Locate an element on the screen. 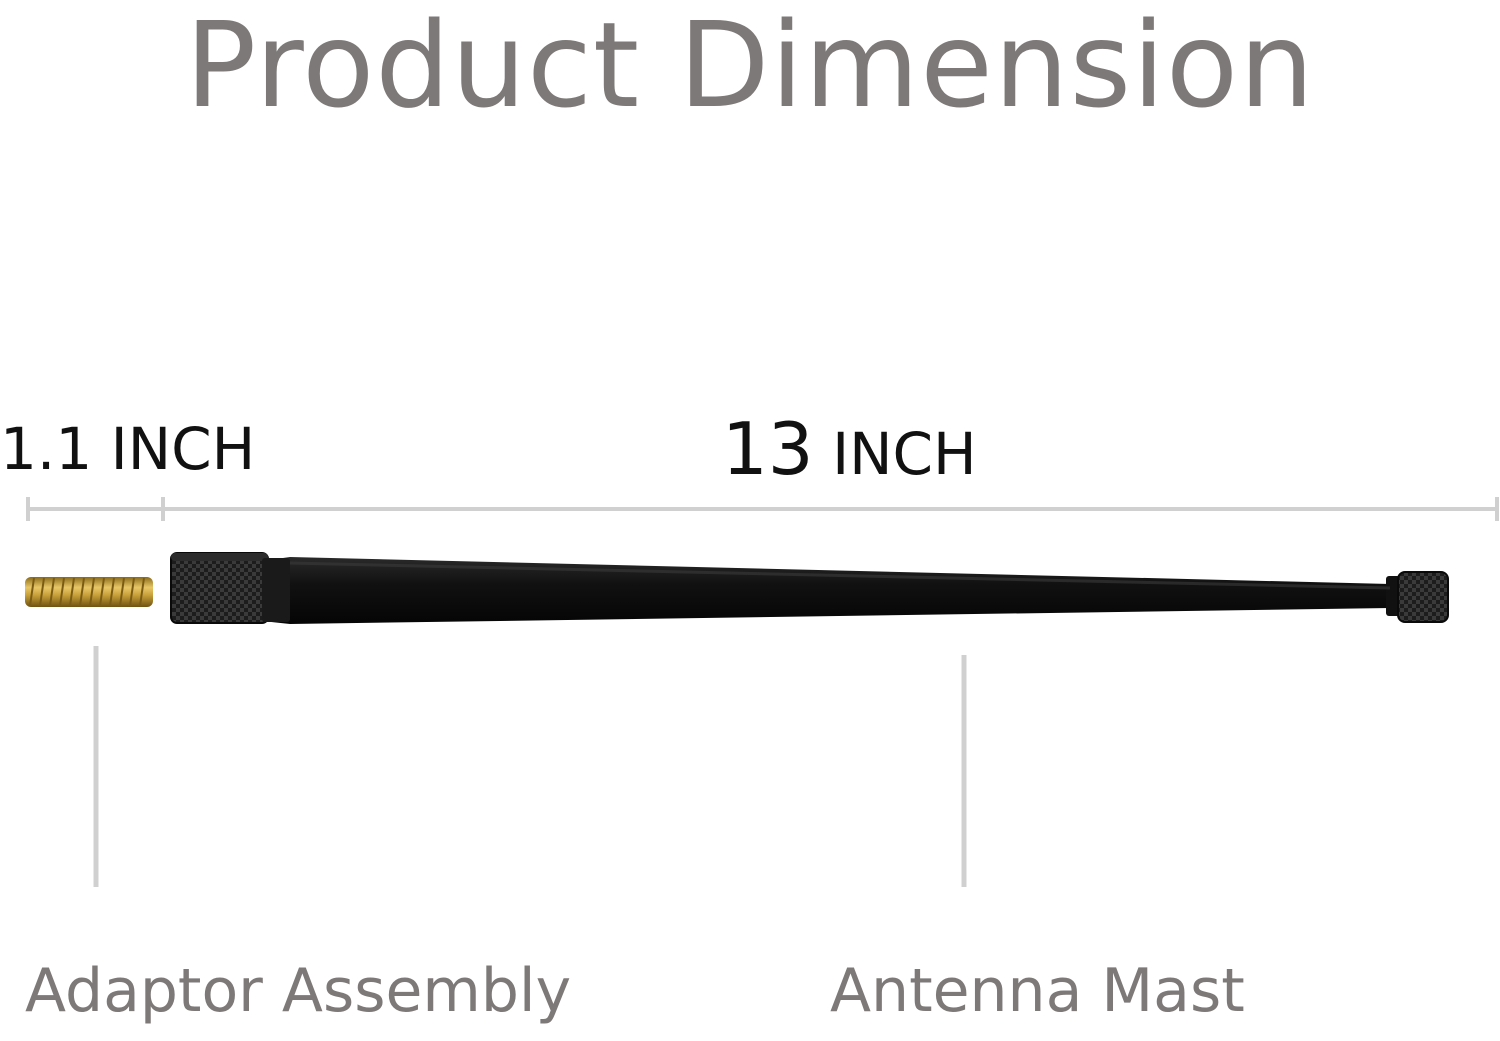 This screenshot has width=1500, height=1041. mast-length-label: 13 INCH is located at coordinates (849, 451).